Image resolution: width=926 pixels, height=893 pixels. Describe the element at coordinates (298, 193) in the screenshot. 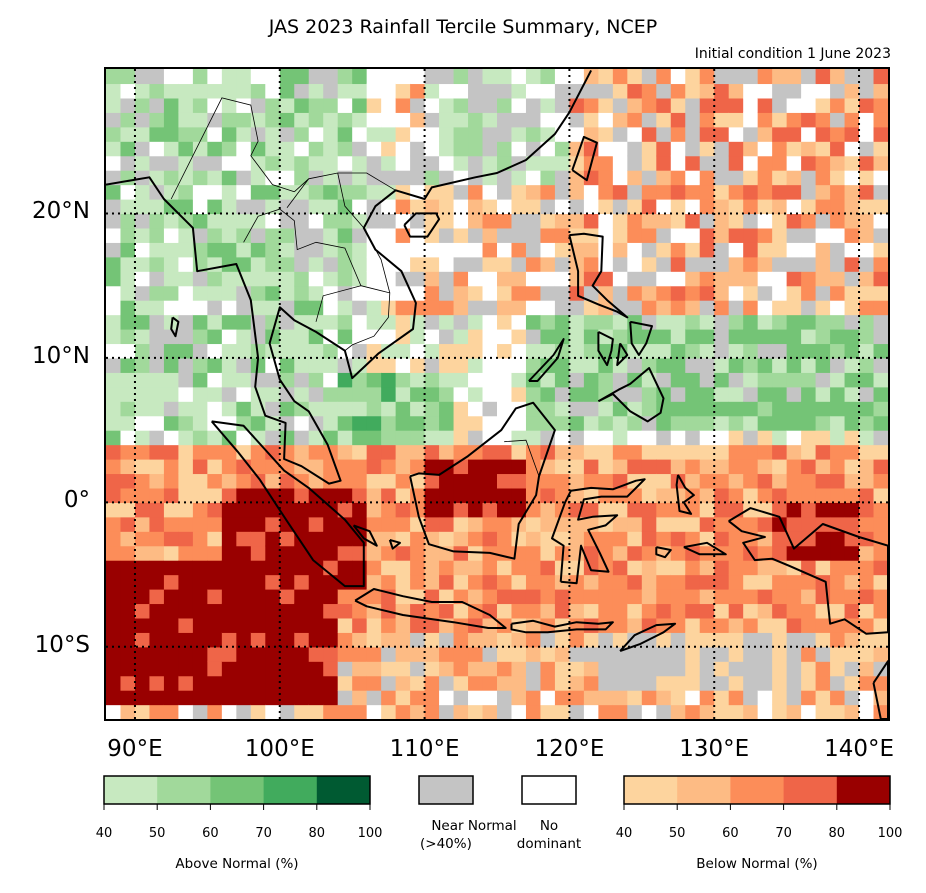

I see `country-border` at that location.